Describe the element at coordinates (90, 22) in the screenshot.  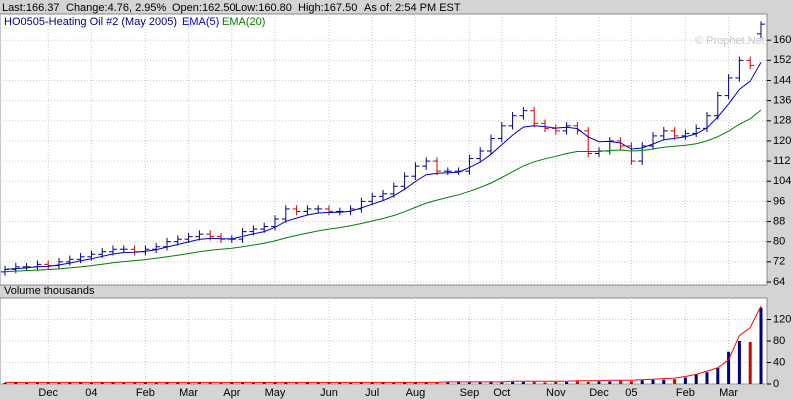
I see `price-title: HO0505-Heating Oil #2 (May 2005)` at that location.